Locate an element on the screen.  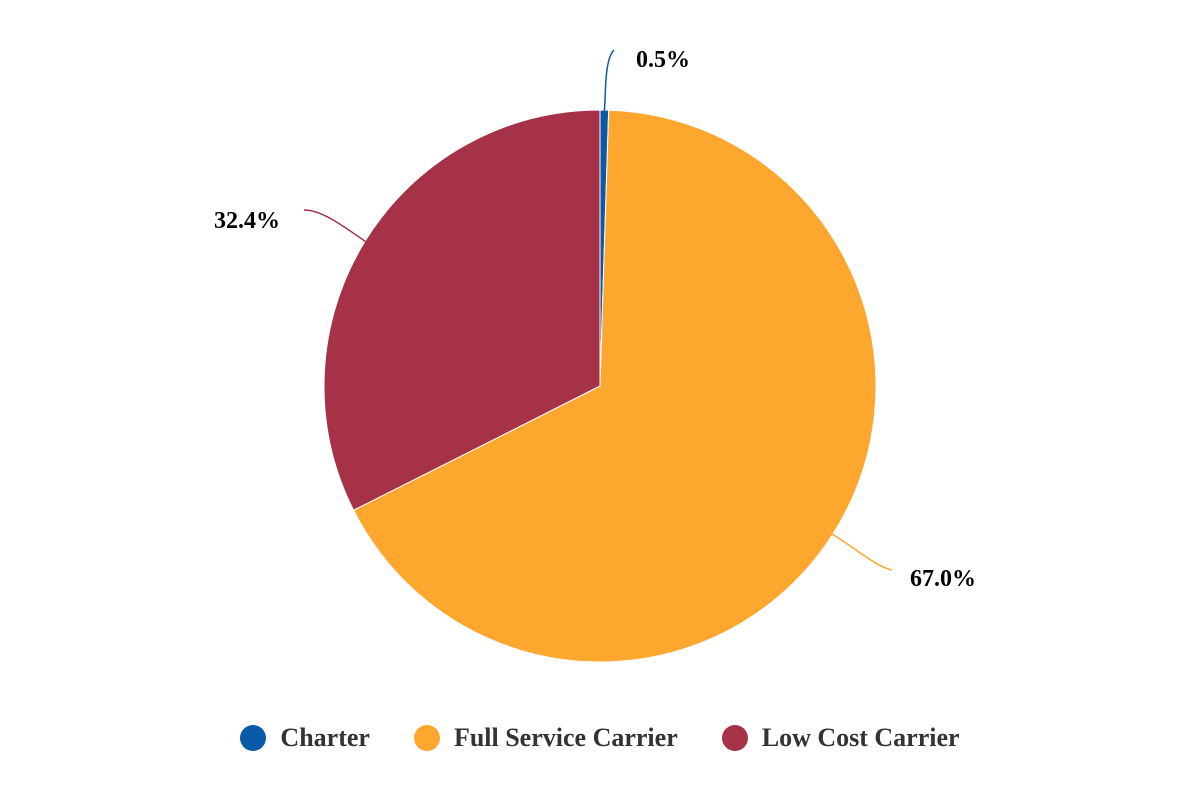
legend-dot-low-cost-carrier is located at coordinates (734, 738).